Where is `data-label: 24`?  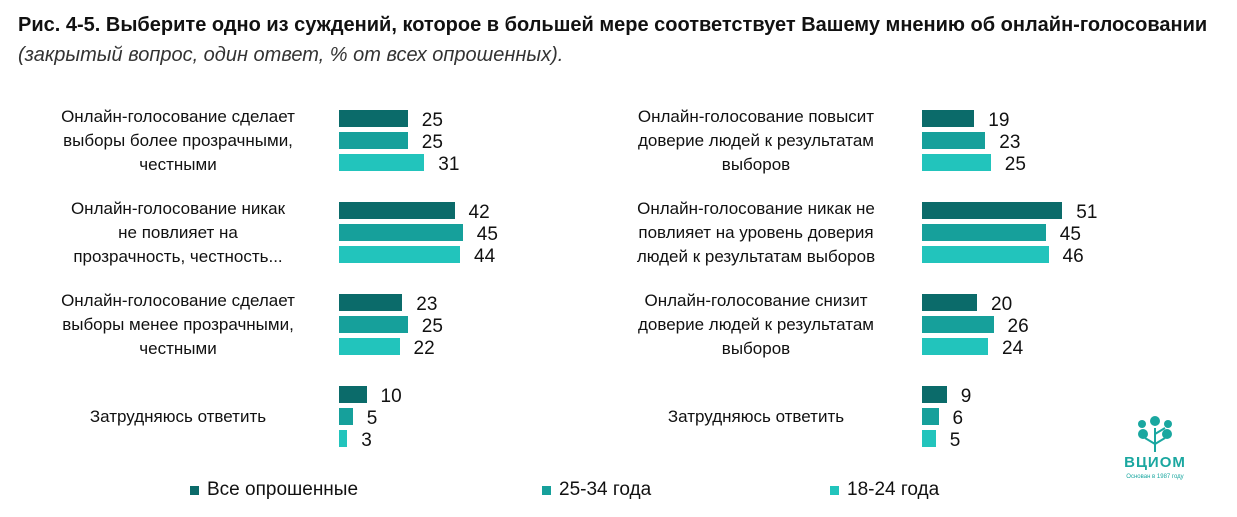 data-label: 24 is located at coordinates (1013, 348).